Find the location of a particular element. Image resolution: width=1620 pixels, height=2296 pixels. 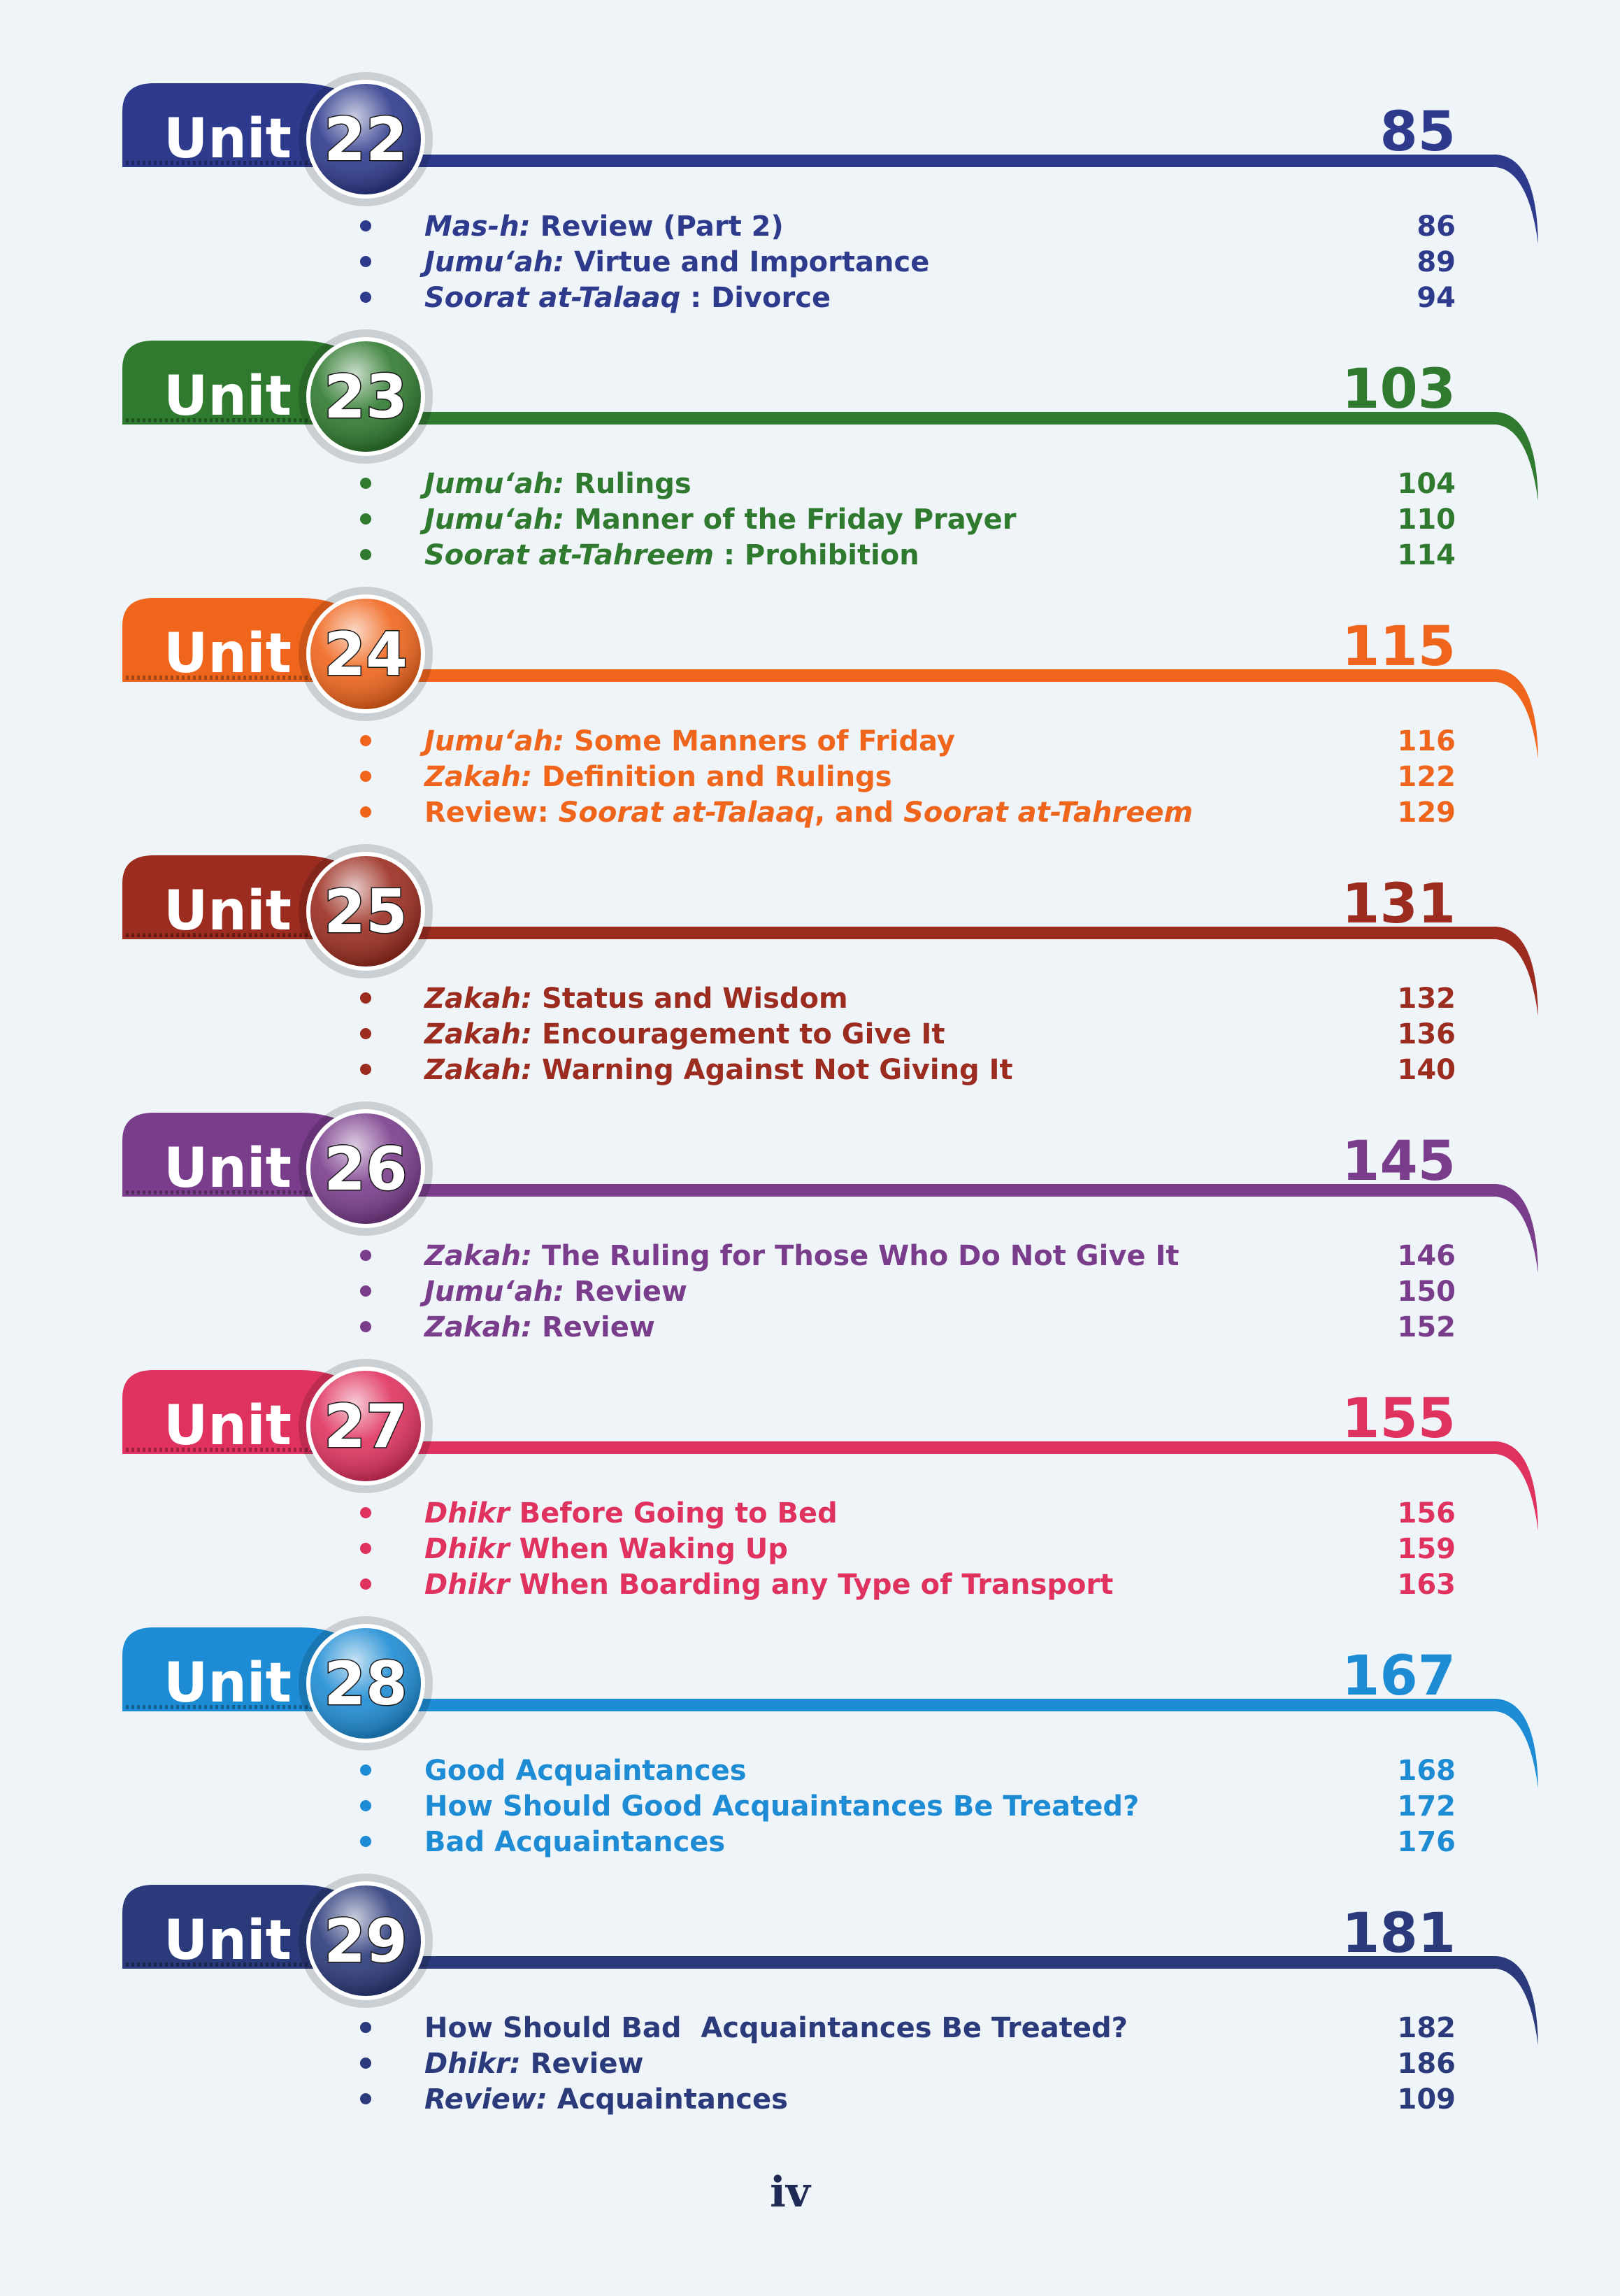

item-title: Soorat at-Tahreem : Prohibition is located at coordinates (671, 555).